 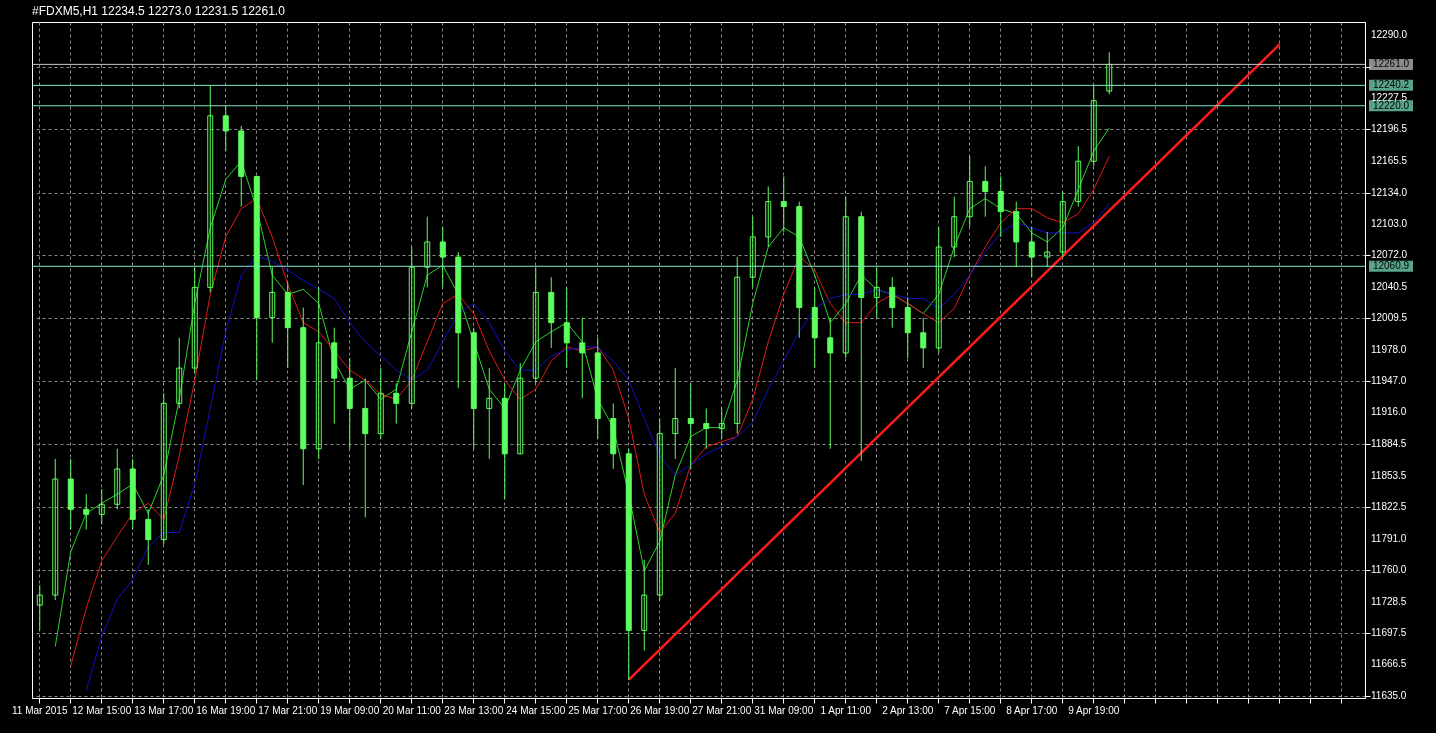 What do you see at coordinates (1389, 255) in the screenshot?
I see `y-tick-label: 12072.0` at bounding box center [1389, 255].